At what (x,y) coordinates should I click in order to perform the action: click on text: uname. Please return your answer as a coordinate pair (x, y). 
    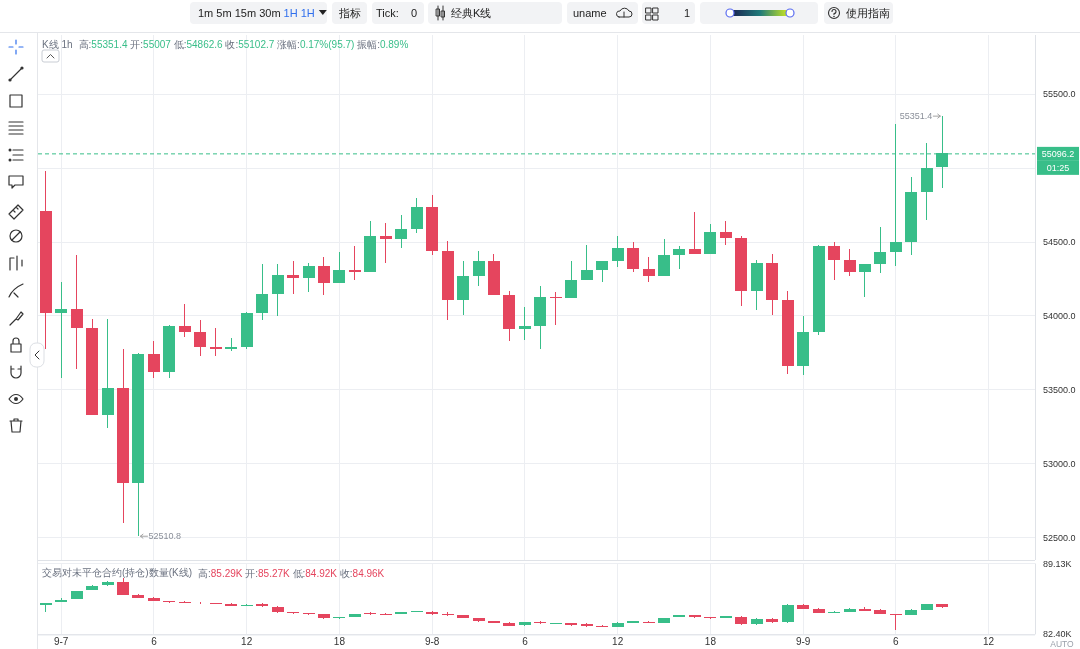
    Looking at the image, I should click on (590, 13).